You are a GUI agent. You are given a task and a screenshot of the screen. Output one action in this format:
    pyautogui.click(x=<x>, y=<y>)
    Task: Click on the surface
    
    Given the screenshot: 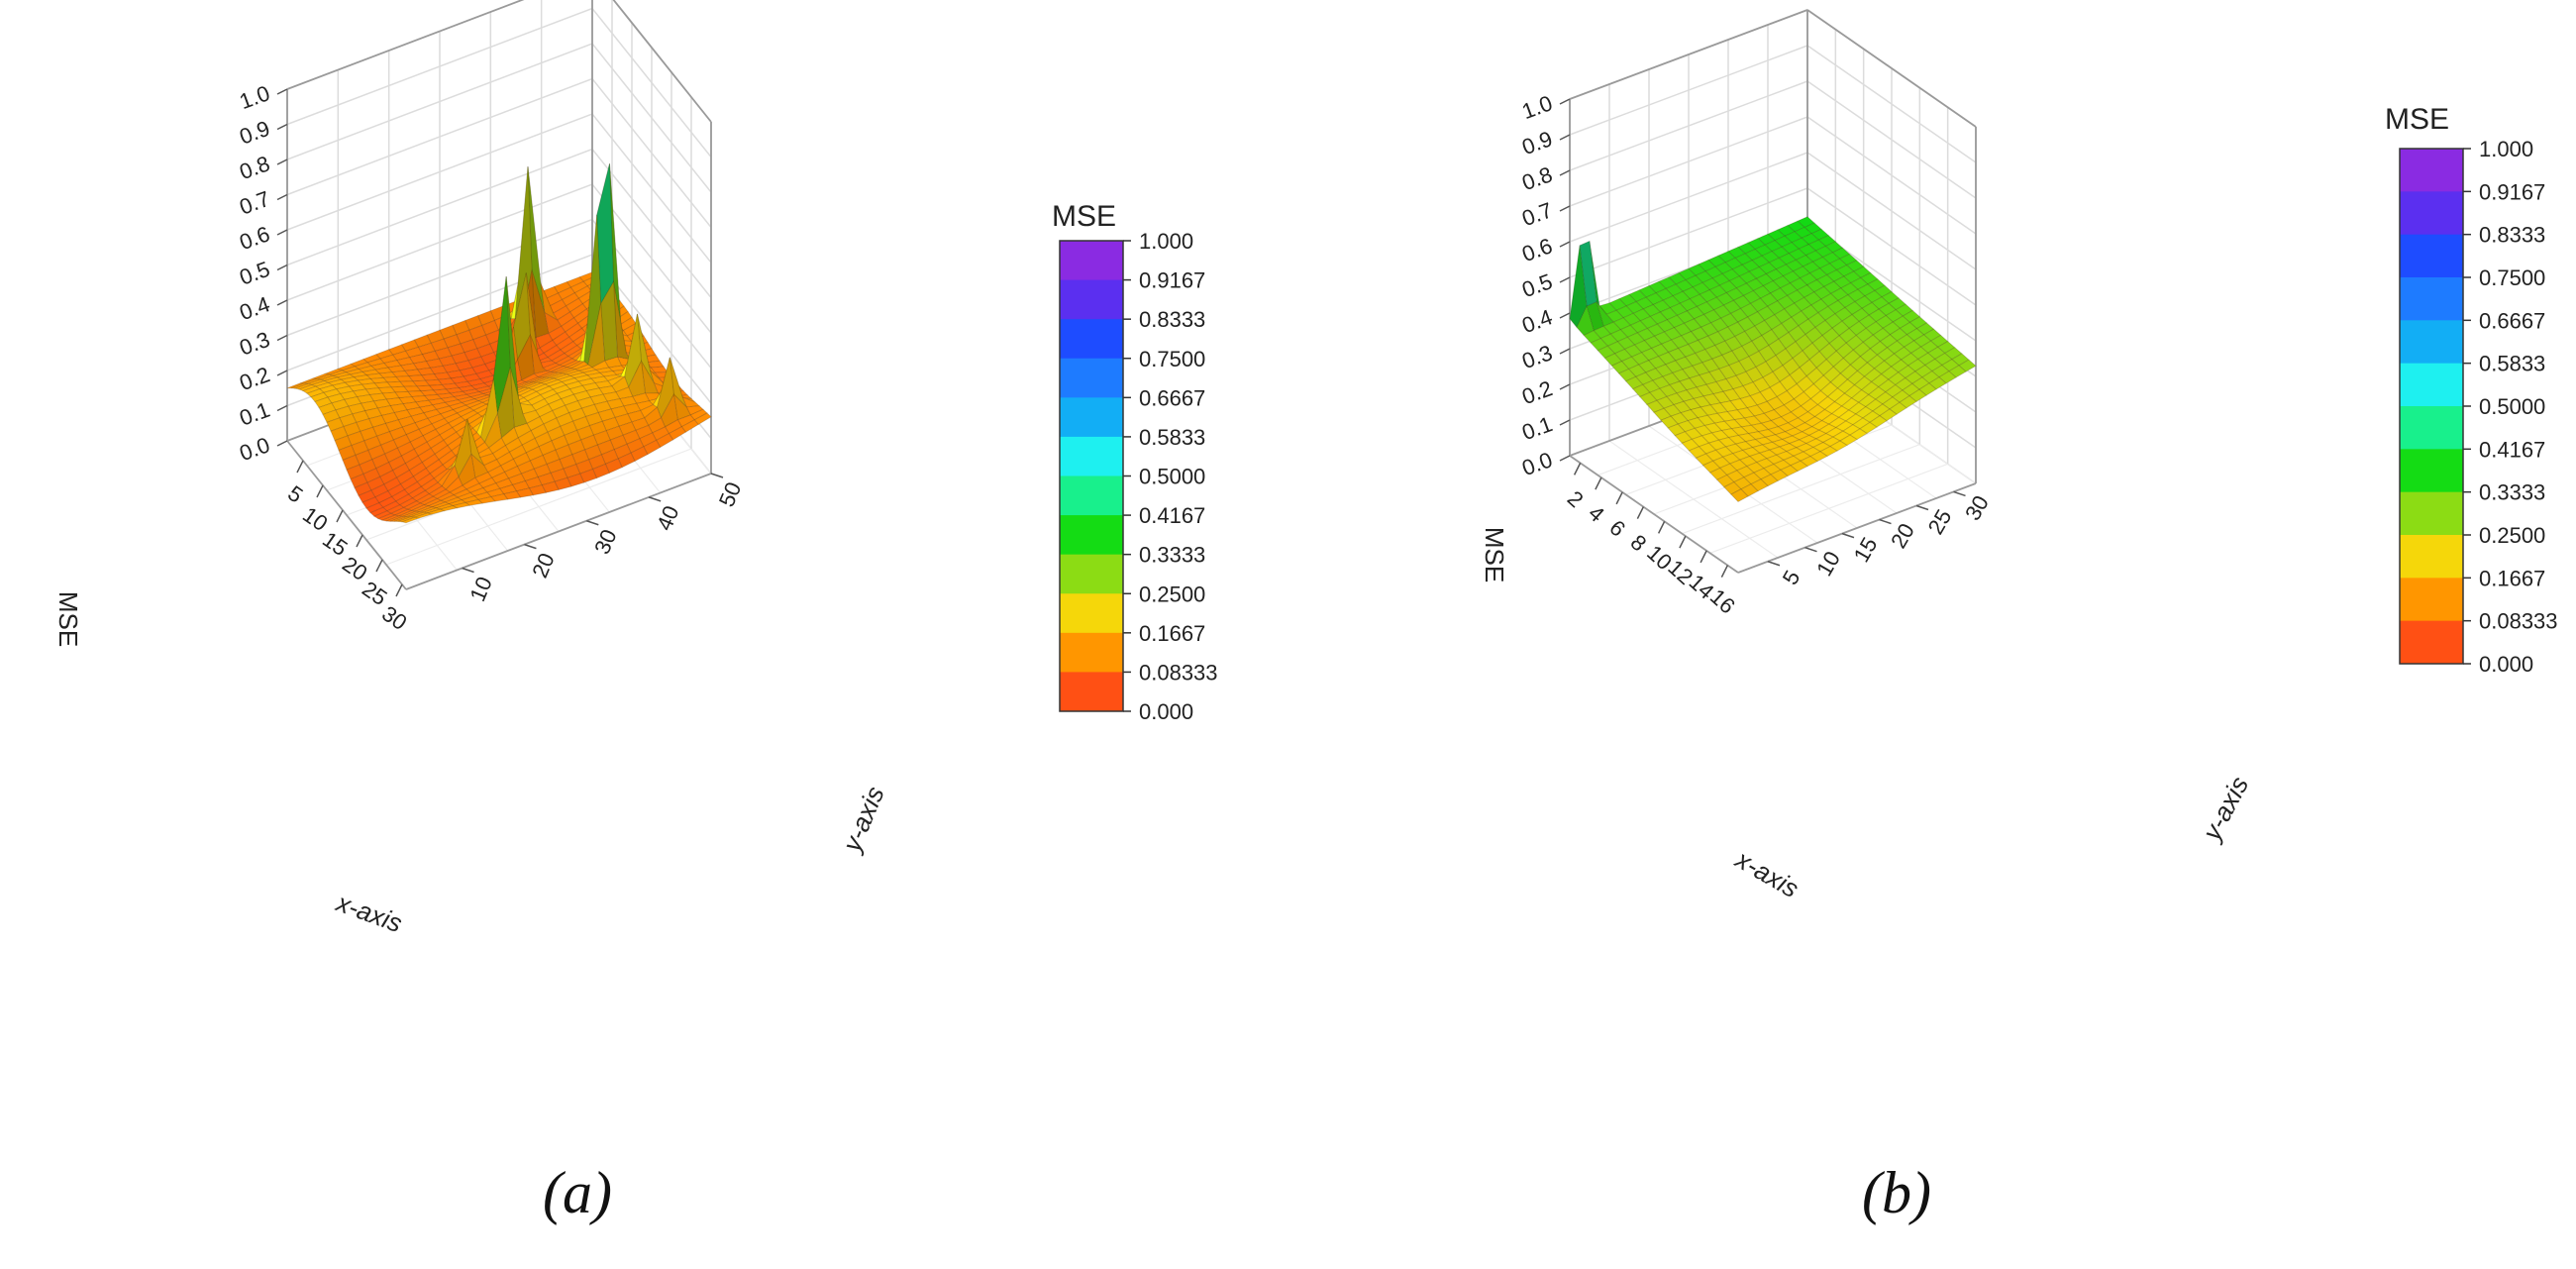 What is the action you would take?
    pyautogui.click(x=499, y=343)
    